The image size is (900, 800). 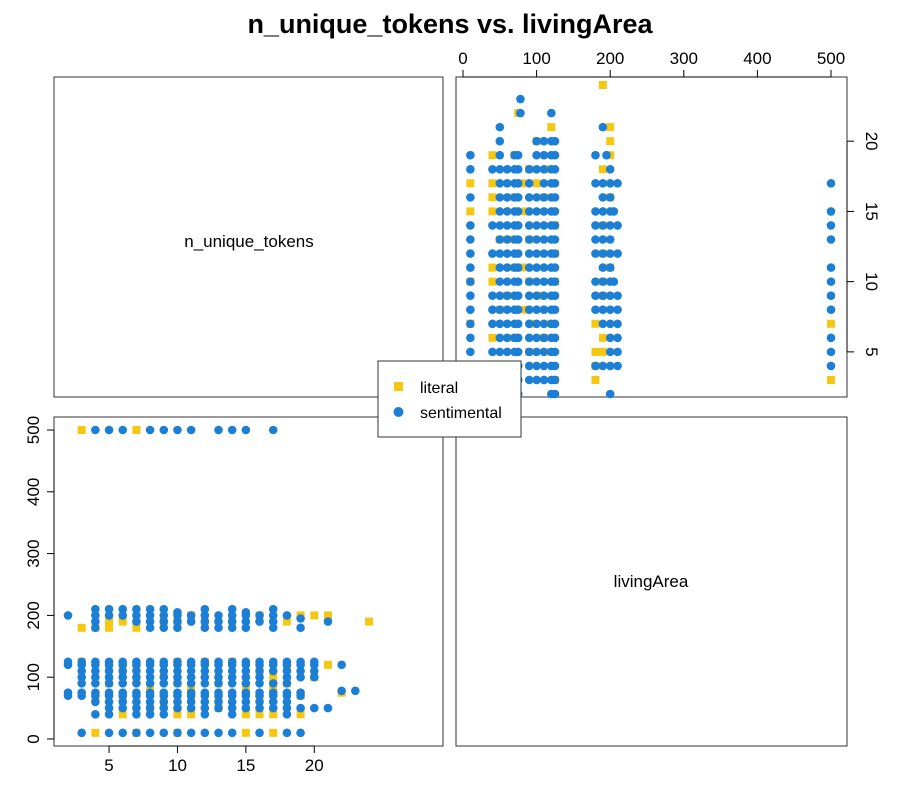 What do you see at coordinates (218, 581) in the screenshot?
I see `points-lower-panel` at bounding box center [218, 581].